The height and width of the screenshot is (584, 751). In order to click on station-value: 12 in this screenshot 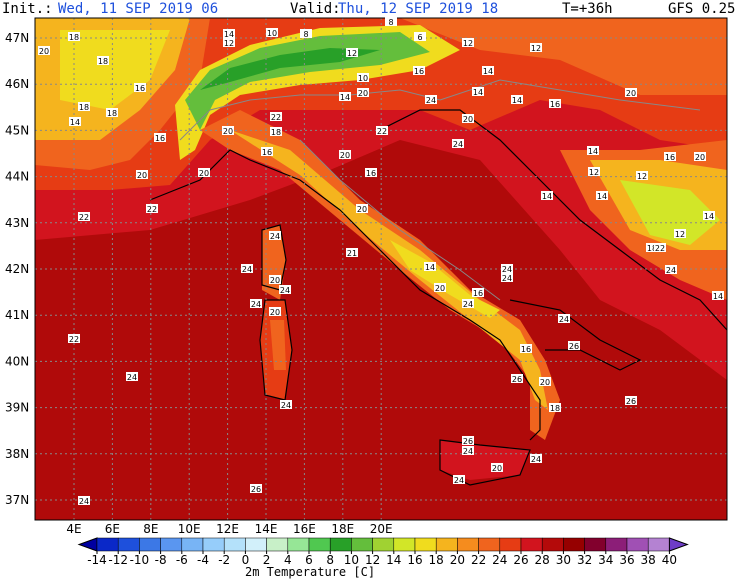, I will do `click(536, 48)`.